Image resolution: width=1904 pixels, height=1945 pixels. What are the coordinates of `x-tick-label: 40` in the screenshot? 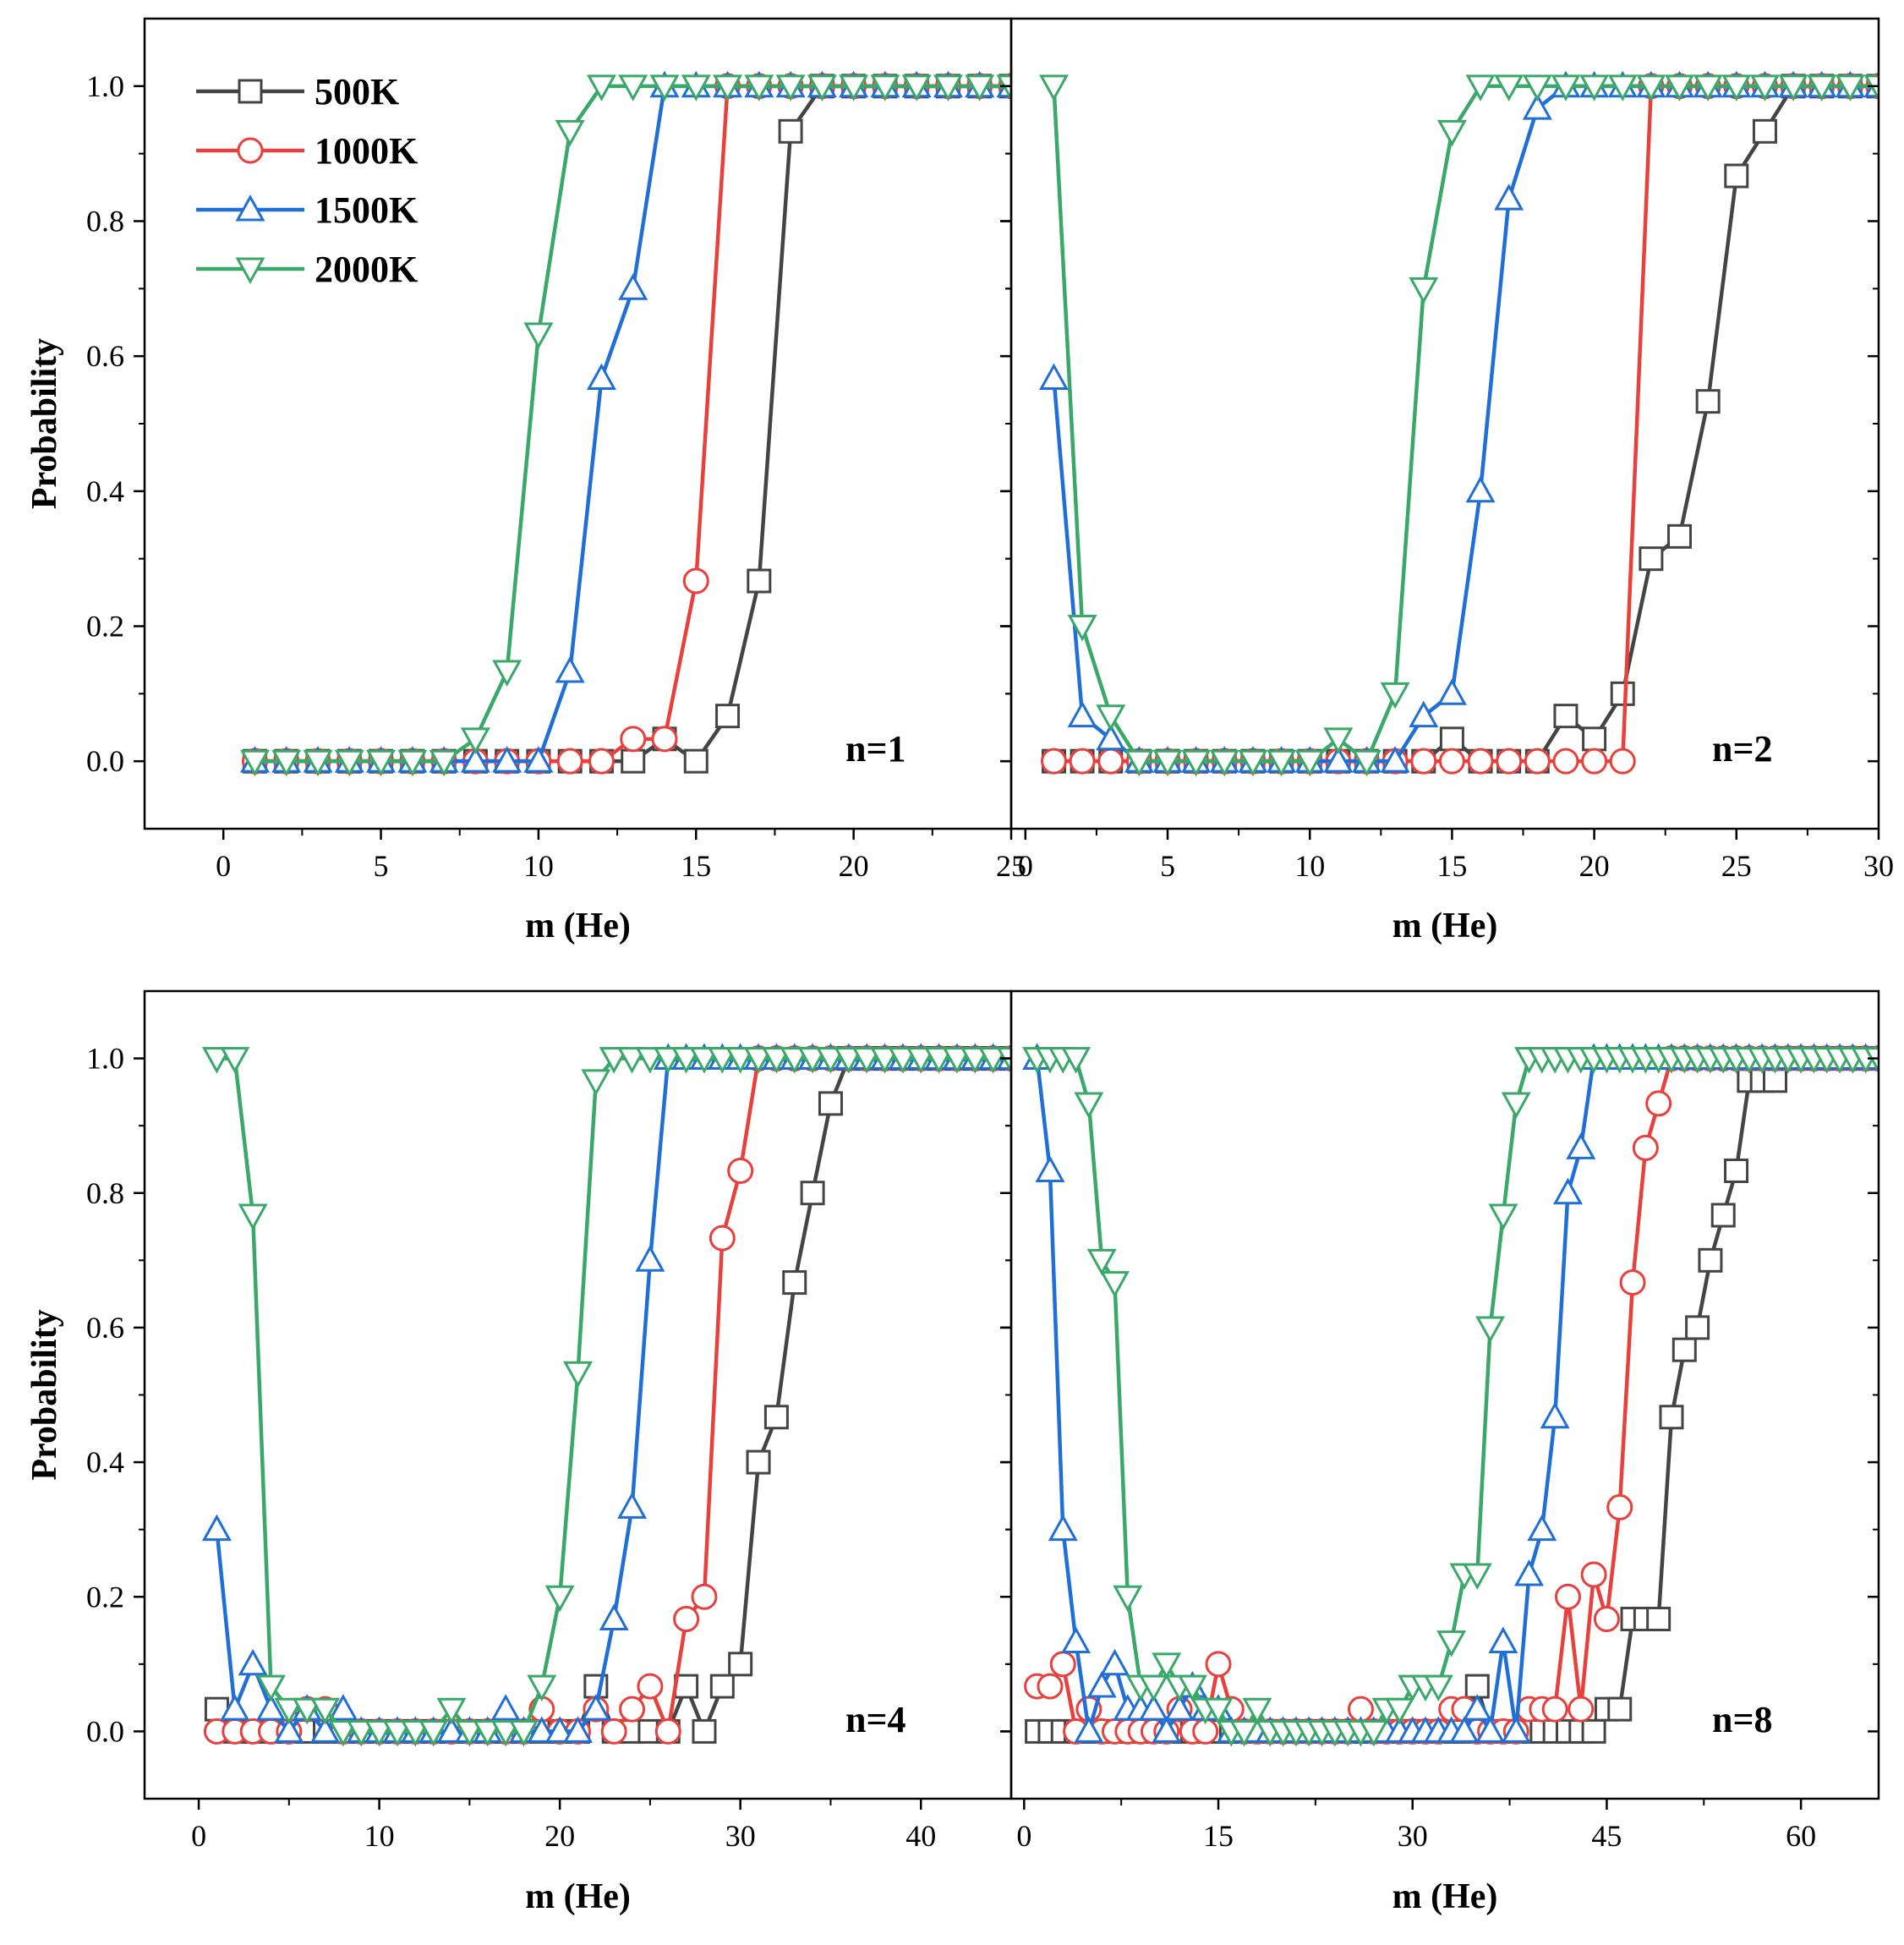 It's located at (921, 1836).